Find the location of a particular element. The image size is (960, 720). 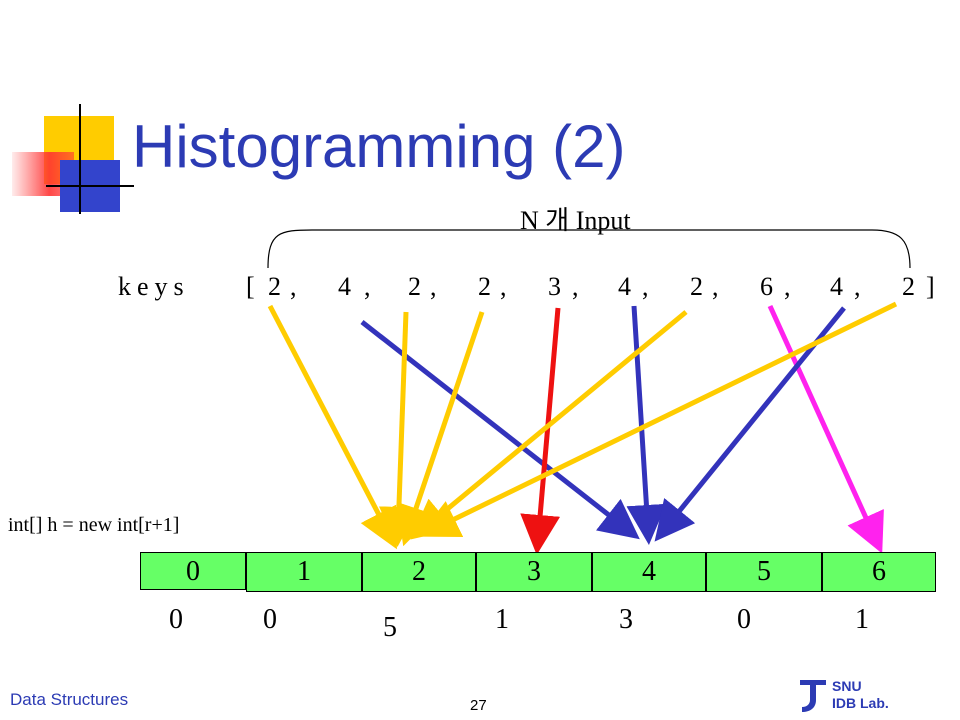

decorative-squares-logo is located at coordinates (73, 159).